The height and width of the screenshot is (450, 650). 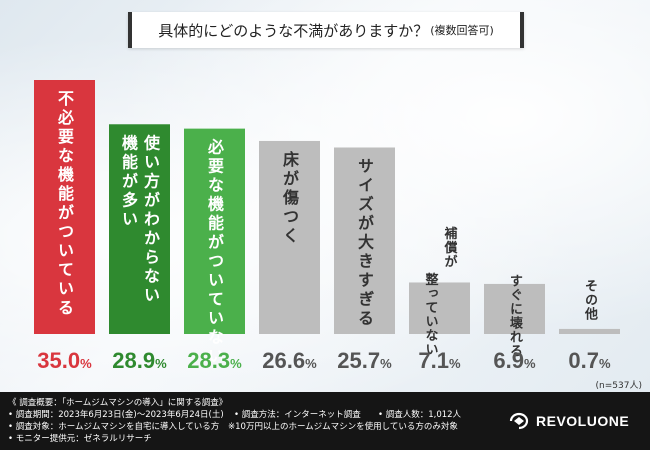 What do you see at coordinates (297, 415) in the screenshot?
I see `survey-method: • 調査方法：インターネット調査` at bounding box center [297, 415].